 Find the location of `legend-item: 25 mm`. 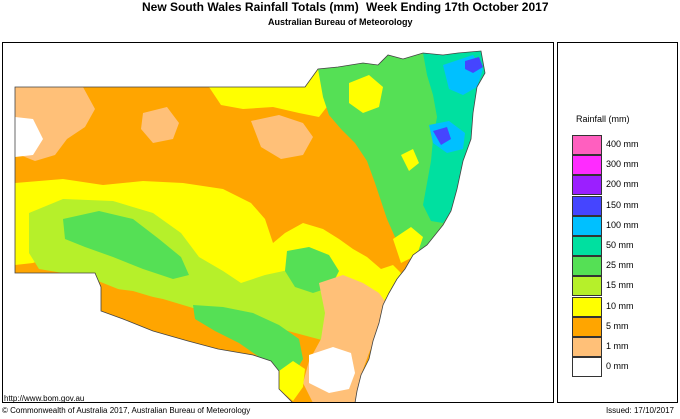

legend-item: 25 mm is located at coordinates (622, 266).